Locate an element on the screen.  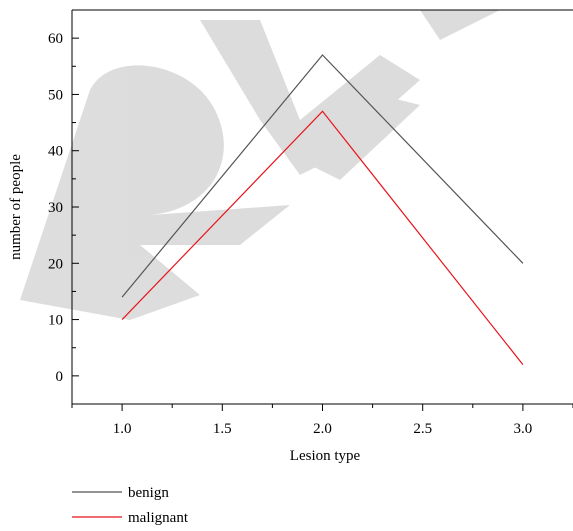
x-axis-label: Lesion type is located at coordinates (325, 456).